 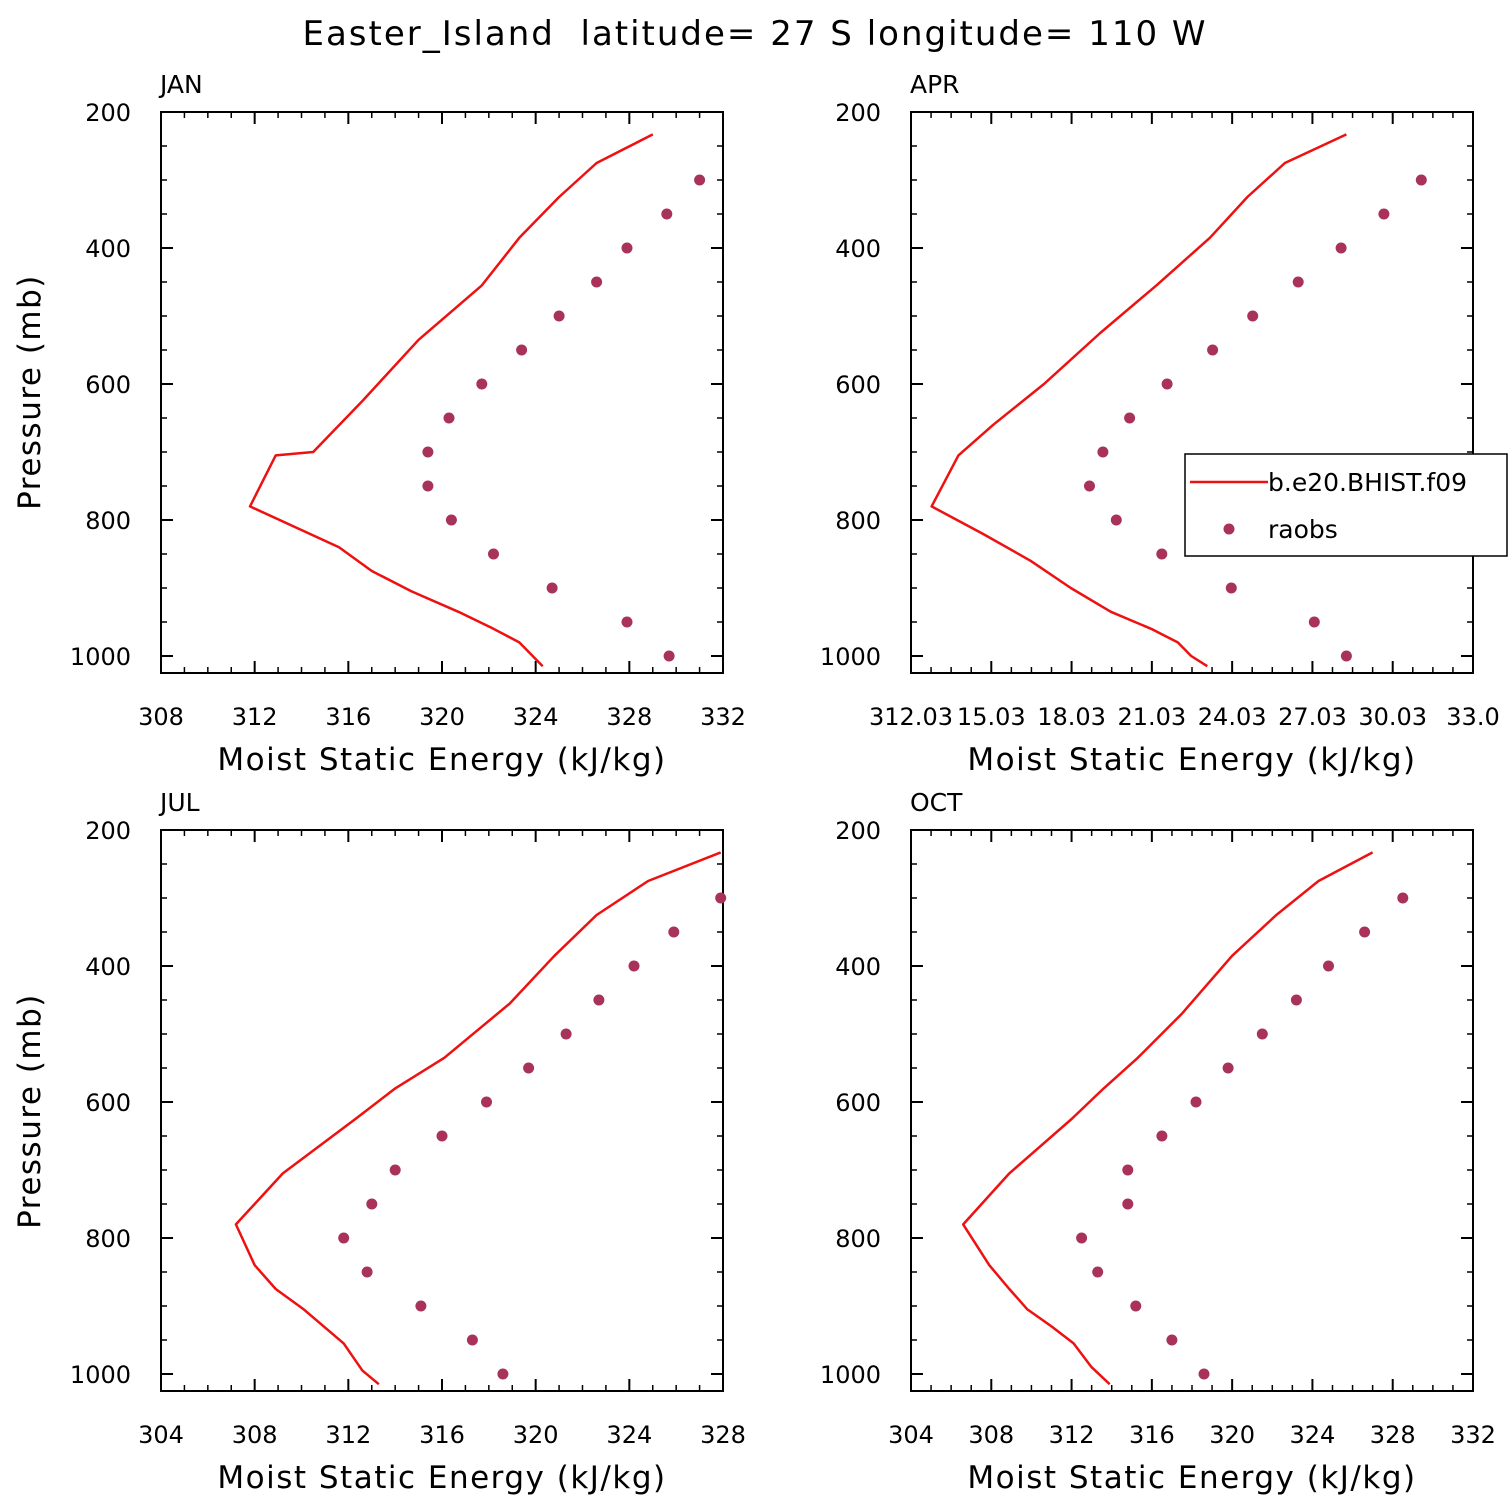 I want to click on panel-jan-ylabel: Pressure (mb), so click(x=30, y=392).